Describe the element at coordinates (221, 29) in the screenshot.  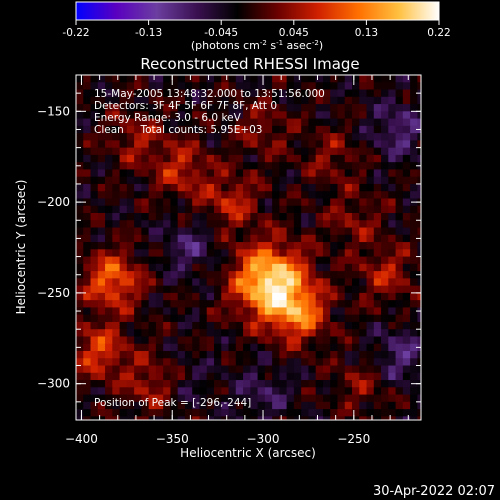
I see `colorbar-tick: -0.045` at that location.